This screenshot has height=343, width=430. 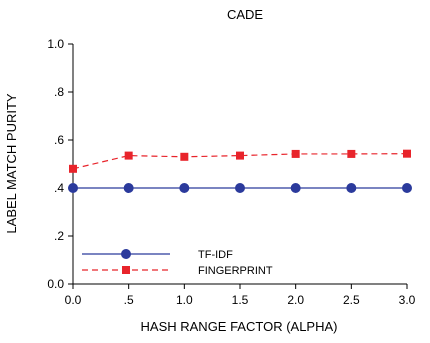 I want to click on series-fingerprint, so click(x=240, y=161).